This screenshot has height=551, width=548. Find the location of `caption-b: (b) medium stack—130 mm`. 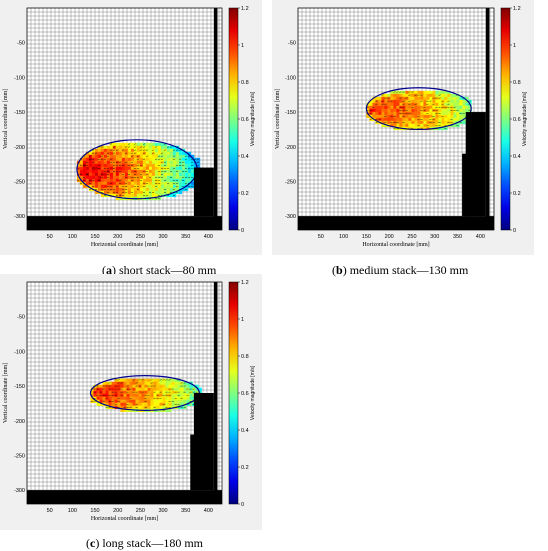

caption-b: (b) medium stack—130 mm is located at coordinates (400, 270).